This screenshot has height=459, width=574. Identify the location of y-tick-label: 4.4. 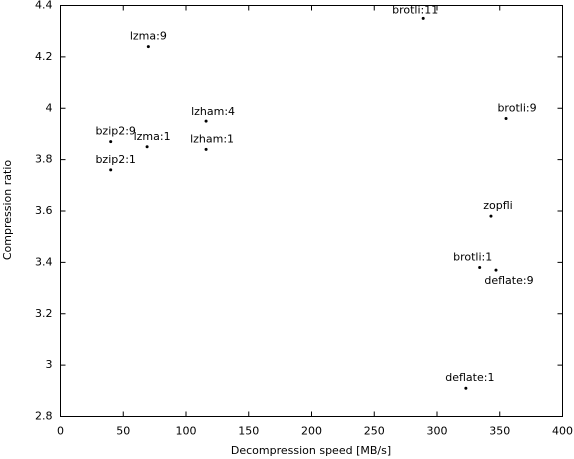
(44, 6).